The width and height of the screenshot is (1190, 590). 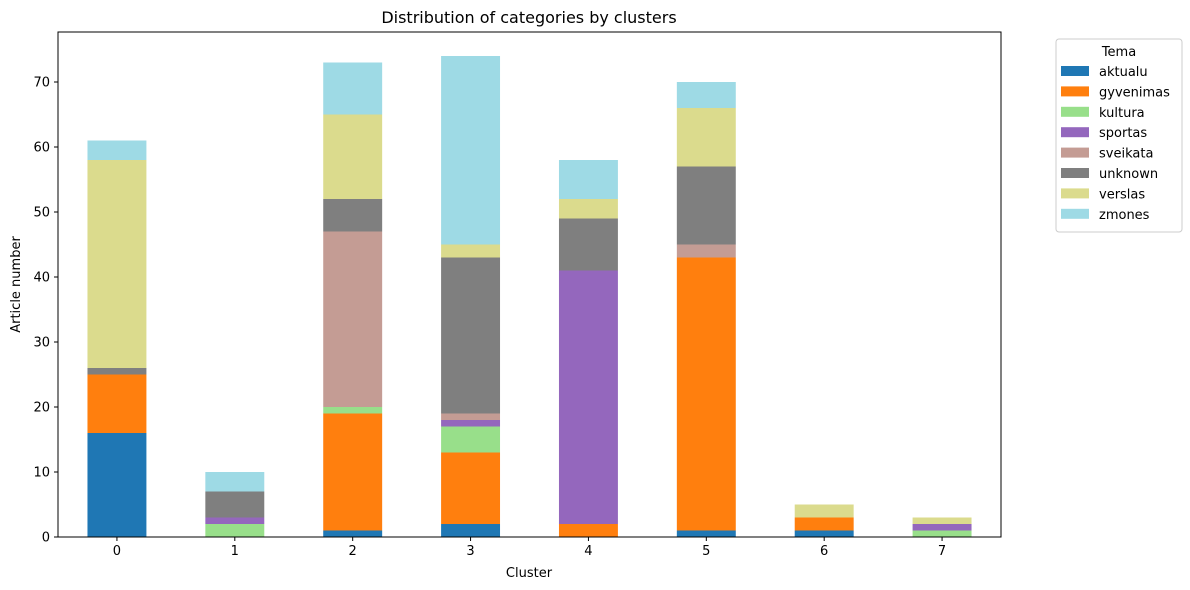 I want to click on bar-cluster-4-zmones, so click(x=588, y=179).